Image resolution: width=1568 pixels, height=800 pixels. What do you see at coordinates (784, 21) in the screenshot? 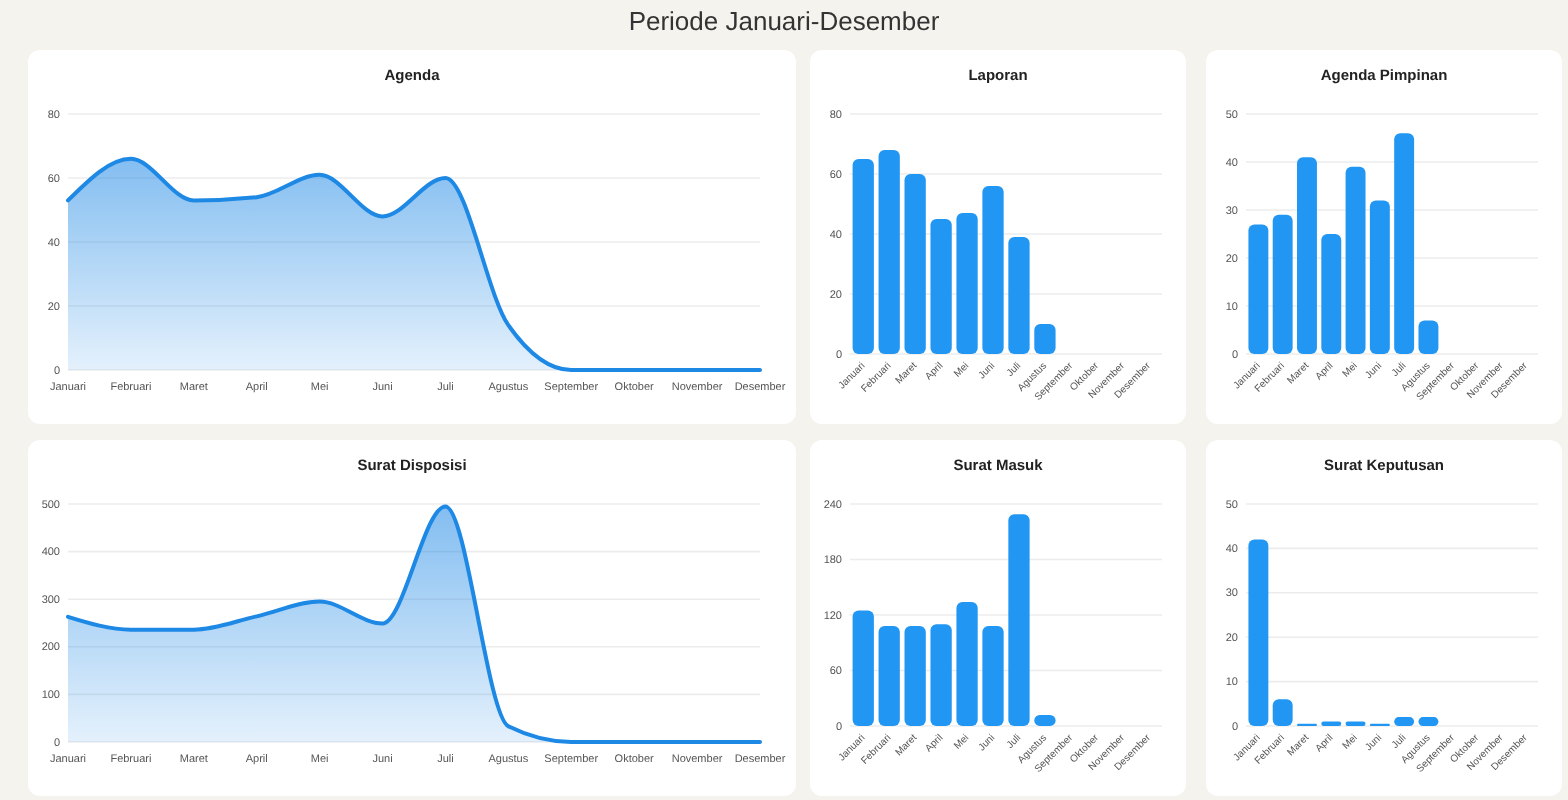
I see `text: Periode Januari-Desember` at bounding box center [784, 21].